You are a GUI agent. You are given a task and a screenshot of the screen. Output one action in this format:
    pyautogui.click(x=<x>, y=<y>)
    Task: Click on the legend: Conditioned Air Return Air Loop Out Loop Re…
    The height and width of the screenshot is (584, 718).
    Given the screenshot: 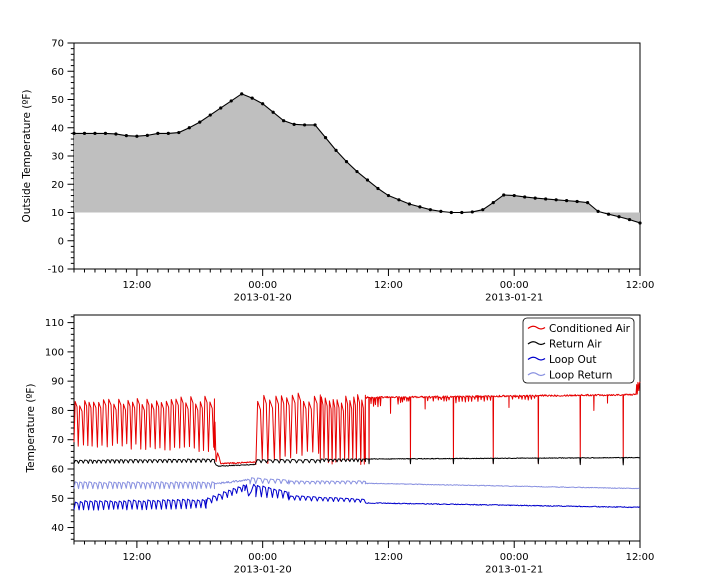 What is the action you would take?
    pyautogui.click(x=578, y=350)
    